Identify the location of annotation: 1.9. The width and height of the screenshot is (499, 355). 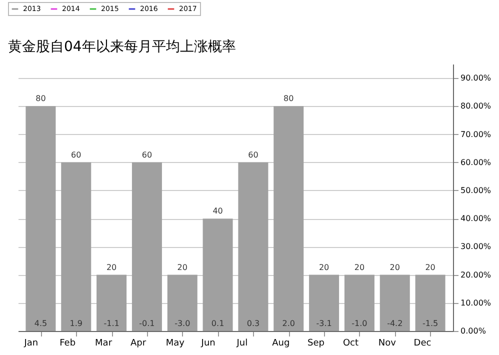
(76, 323).